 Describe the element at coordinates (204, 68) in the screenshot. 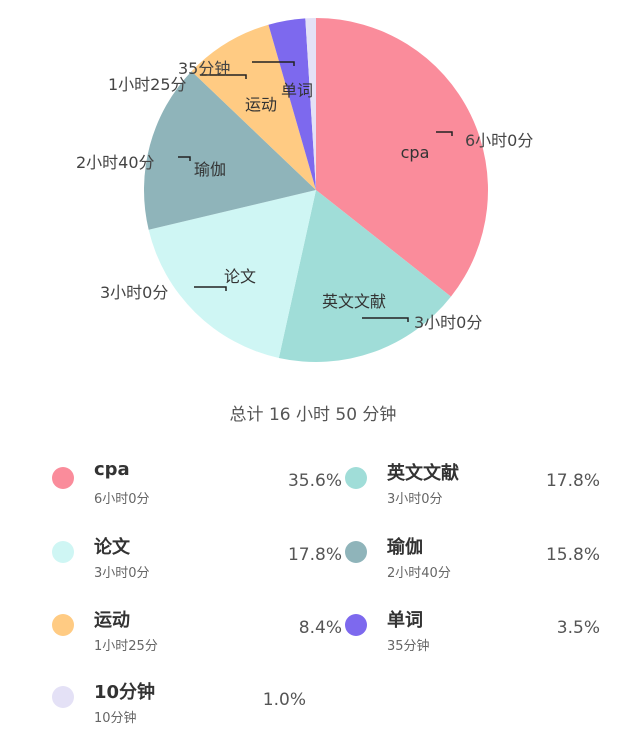

I see `slice-value-单词: 35分钟` at that location.